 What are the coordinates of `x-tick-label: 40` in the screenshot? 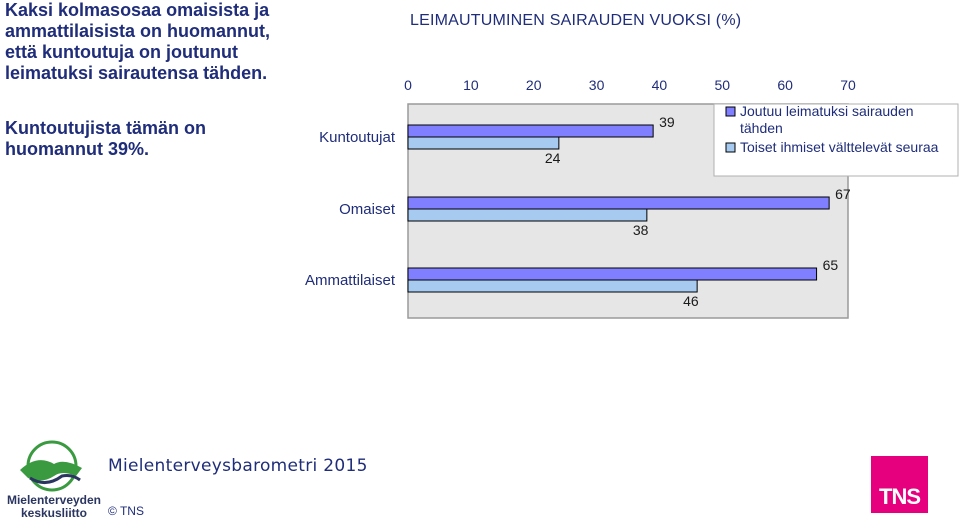 It's located at (660, 85).